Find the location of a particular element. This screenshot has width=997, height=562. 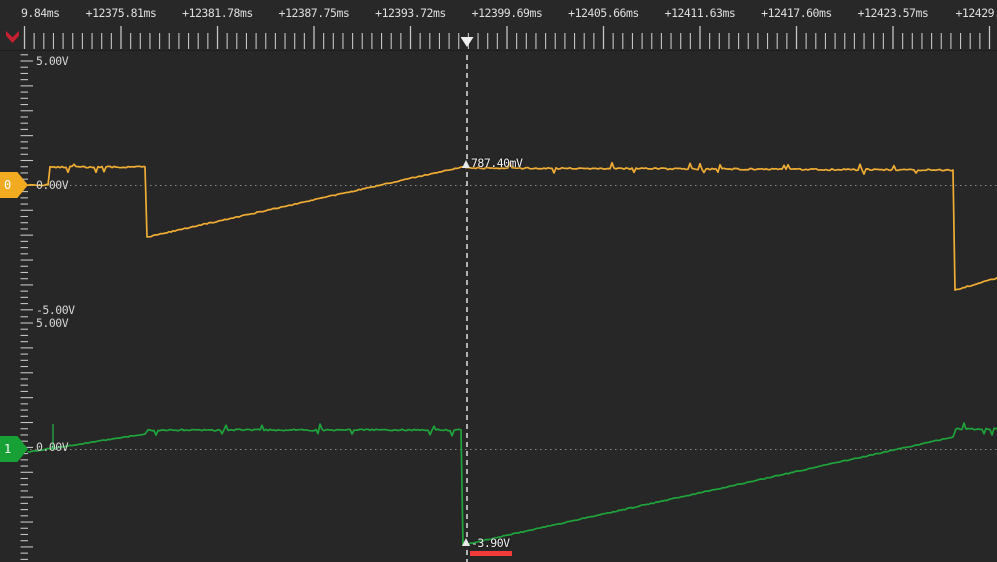

cursor-point-marker-ch1 is located at coordinates (466, 542).